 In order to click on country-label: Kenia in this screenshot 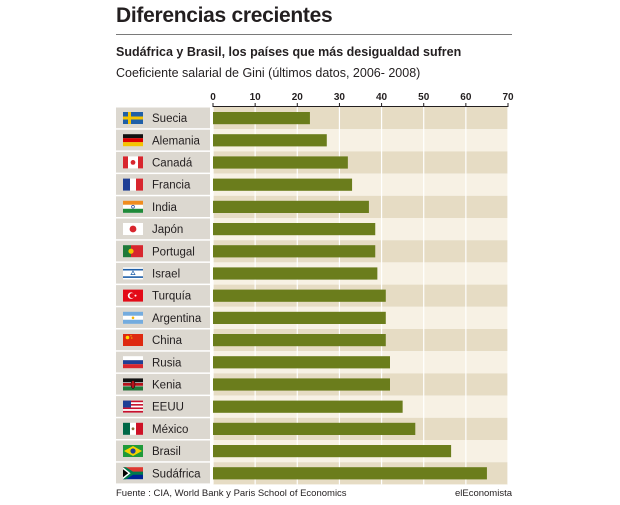, I will do `click(167, 386)`.